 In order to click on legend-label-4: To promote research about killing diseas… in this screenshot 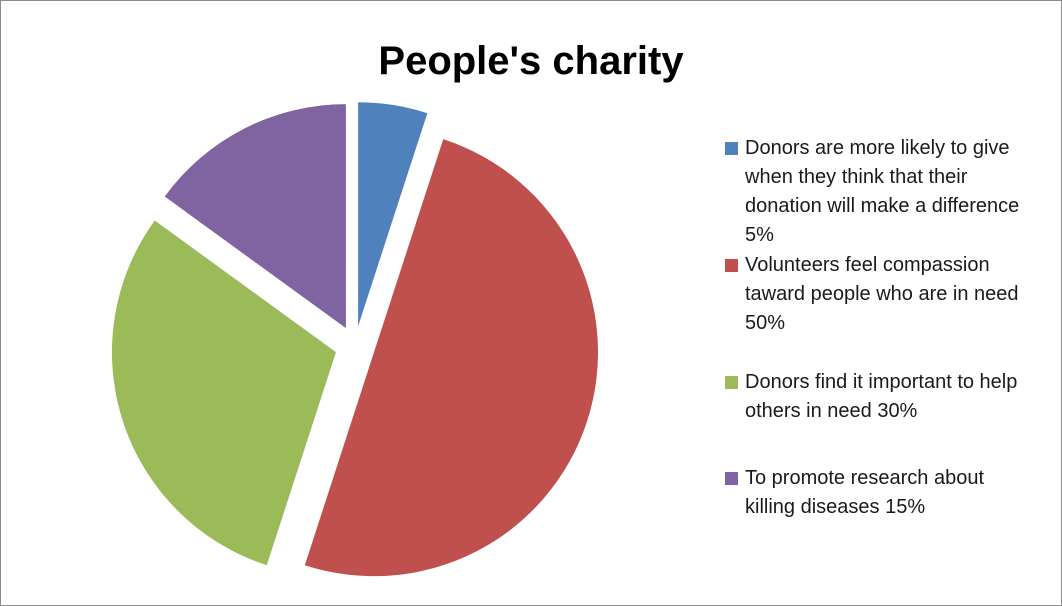, I will do `click(865, 492)`.